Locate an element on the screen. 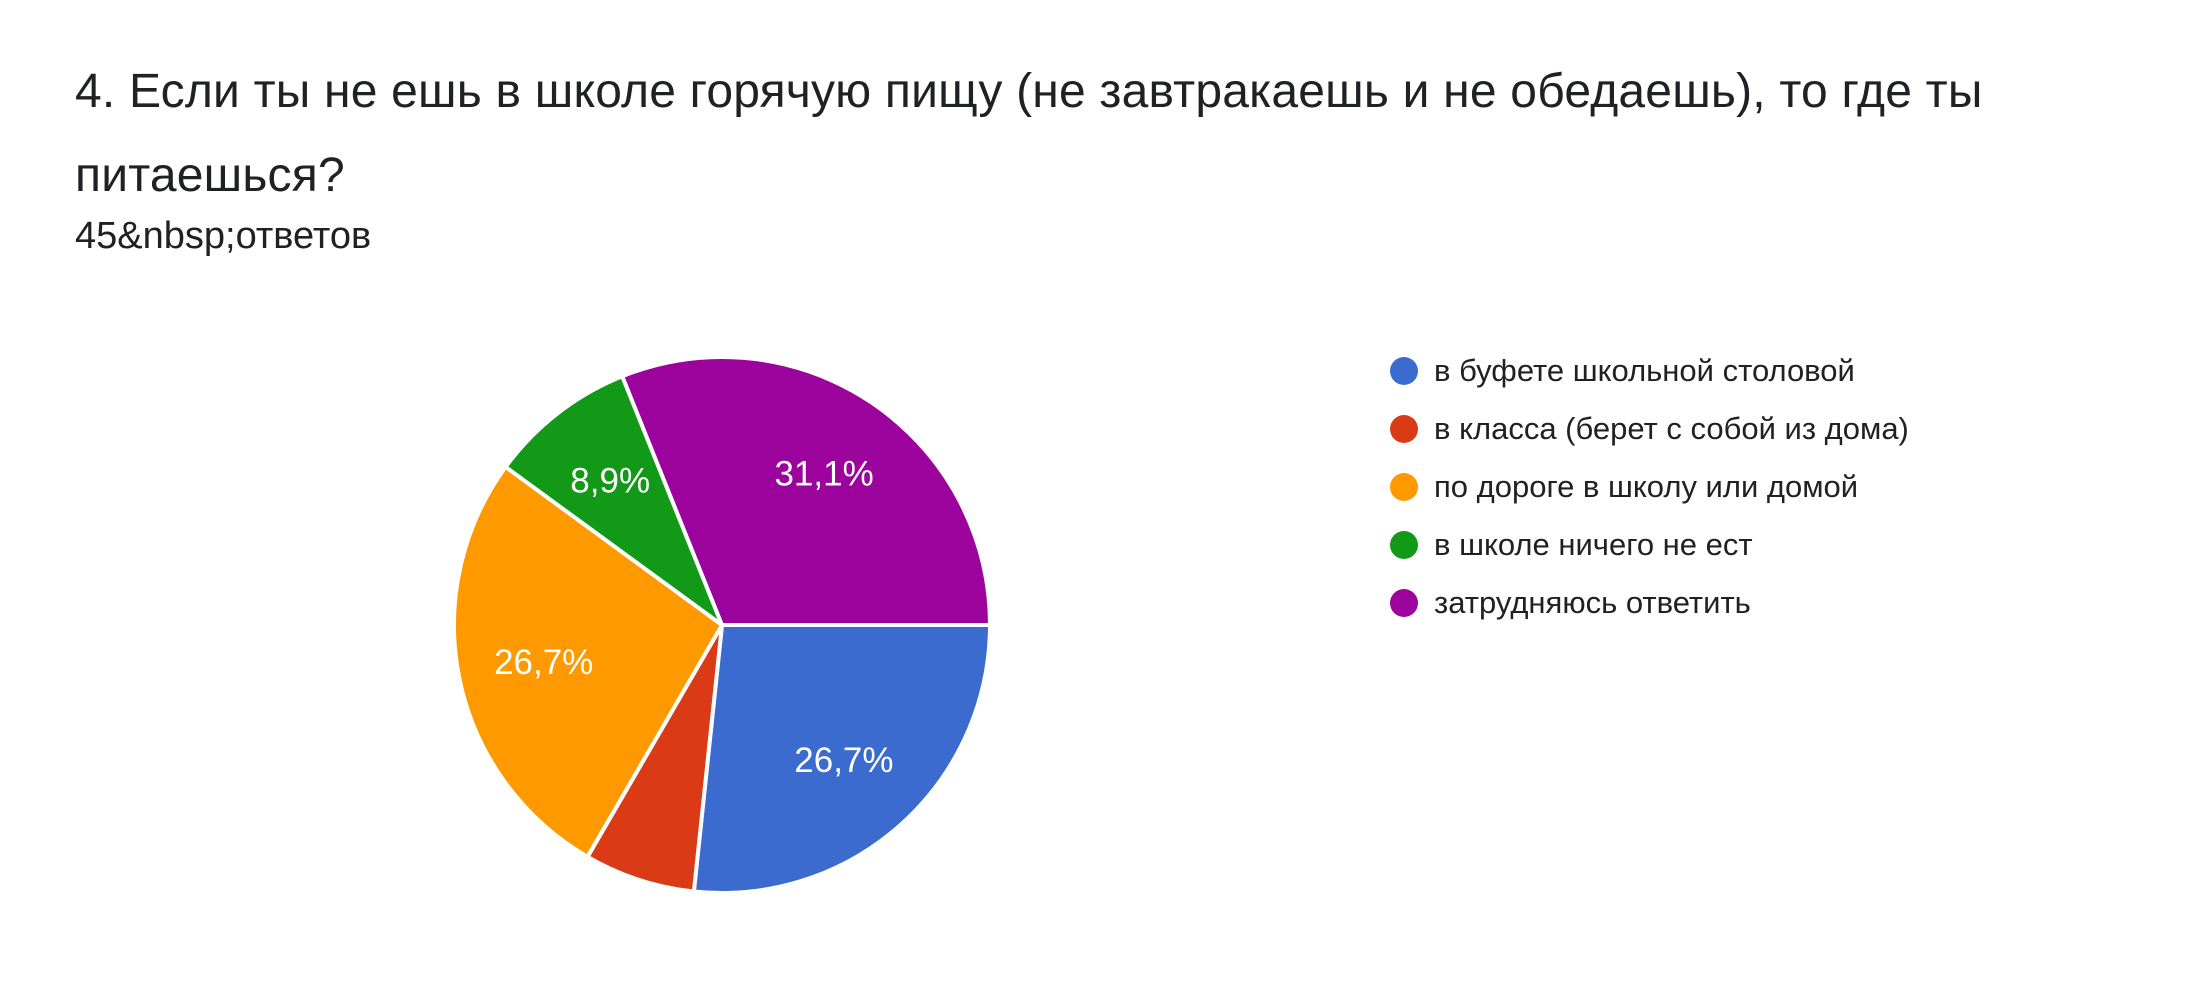 This screenshot has width=2196, height=996. responses-count: 45&nbsp;ответов is located at coordinates (223, 236).